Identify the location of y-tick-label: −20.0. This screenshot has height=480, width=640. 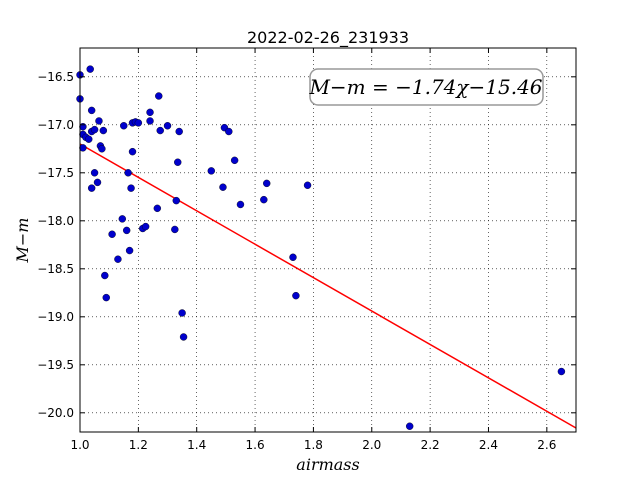
(55, 413).